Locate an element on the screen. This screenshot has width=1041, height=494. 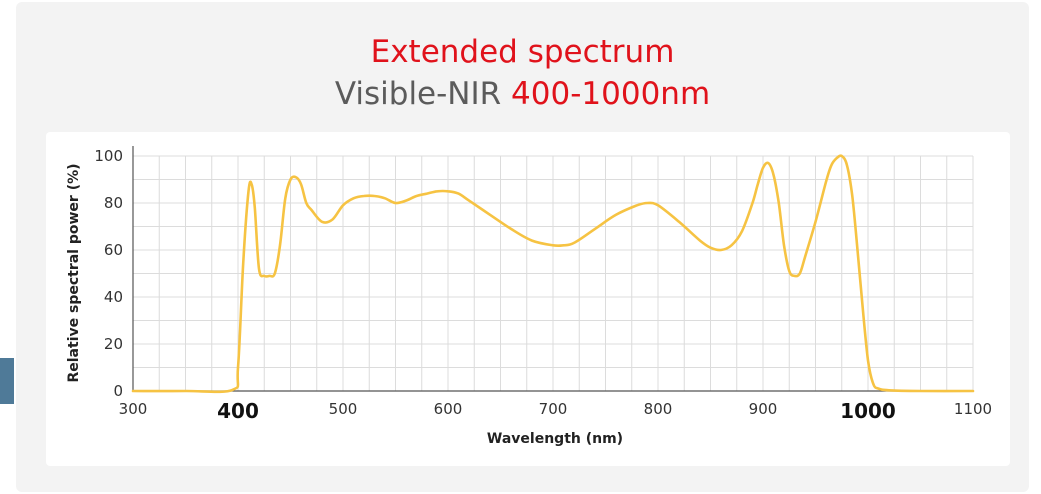
subtitle-prefix: Visible-NIR is located at coordinates (423, 94).